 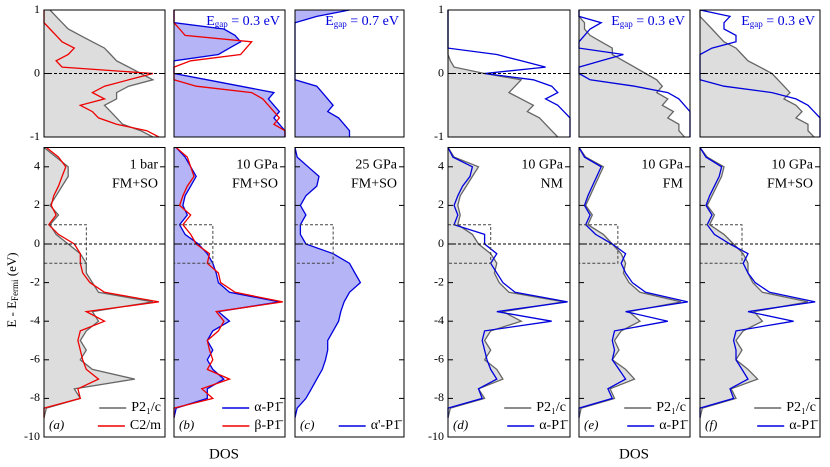 I want to click on panel-annotation: FM, so click(x=673, y=184).